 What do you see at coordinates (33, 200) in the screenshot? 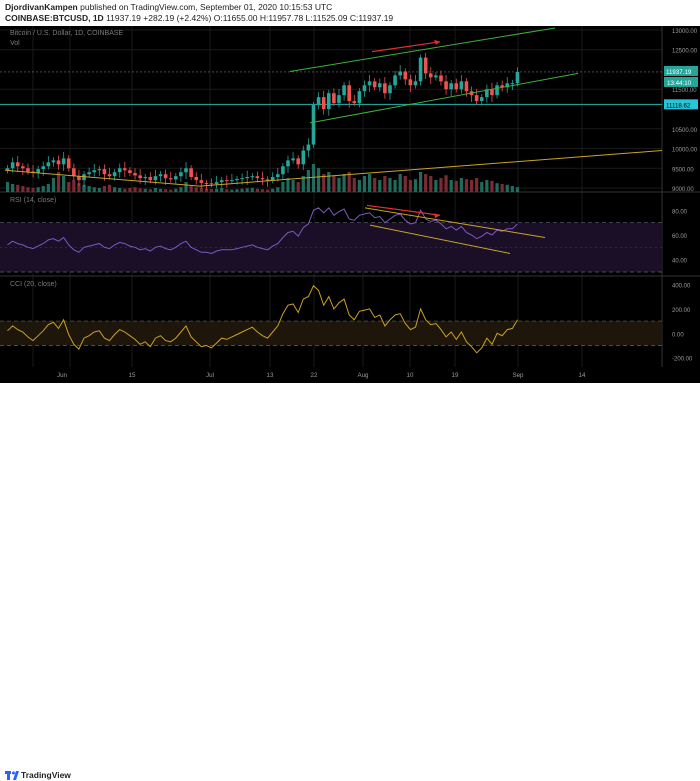
I see `rsi-title: RSI (14, close)` at bounding box center [33, 200].